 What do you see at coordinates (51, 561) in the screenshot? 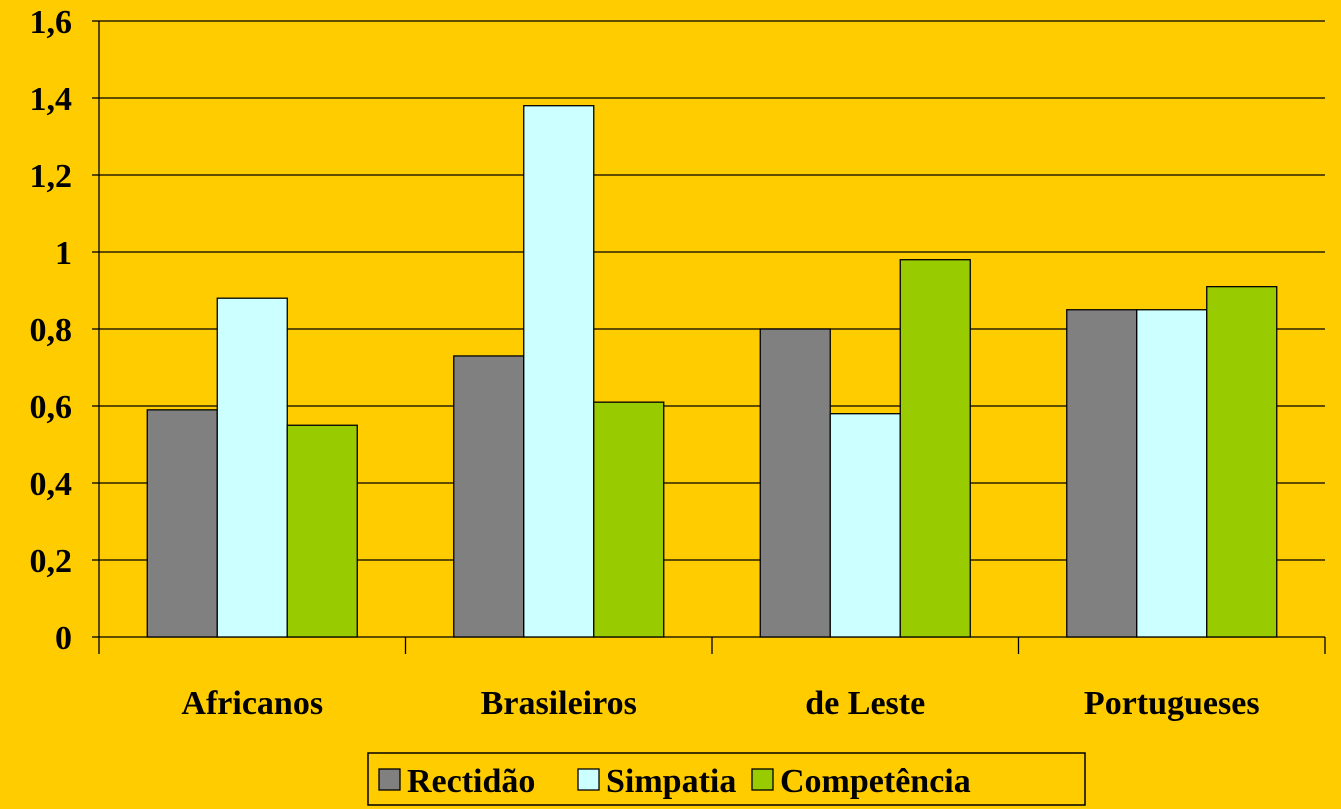
I see `y-tick-label-1: 0,2` at bounding box center [51, 561].